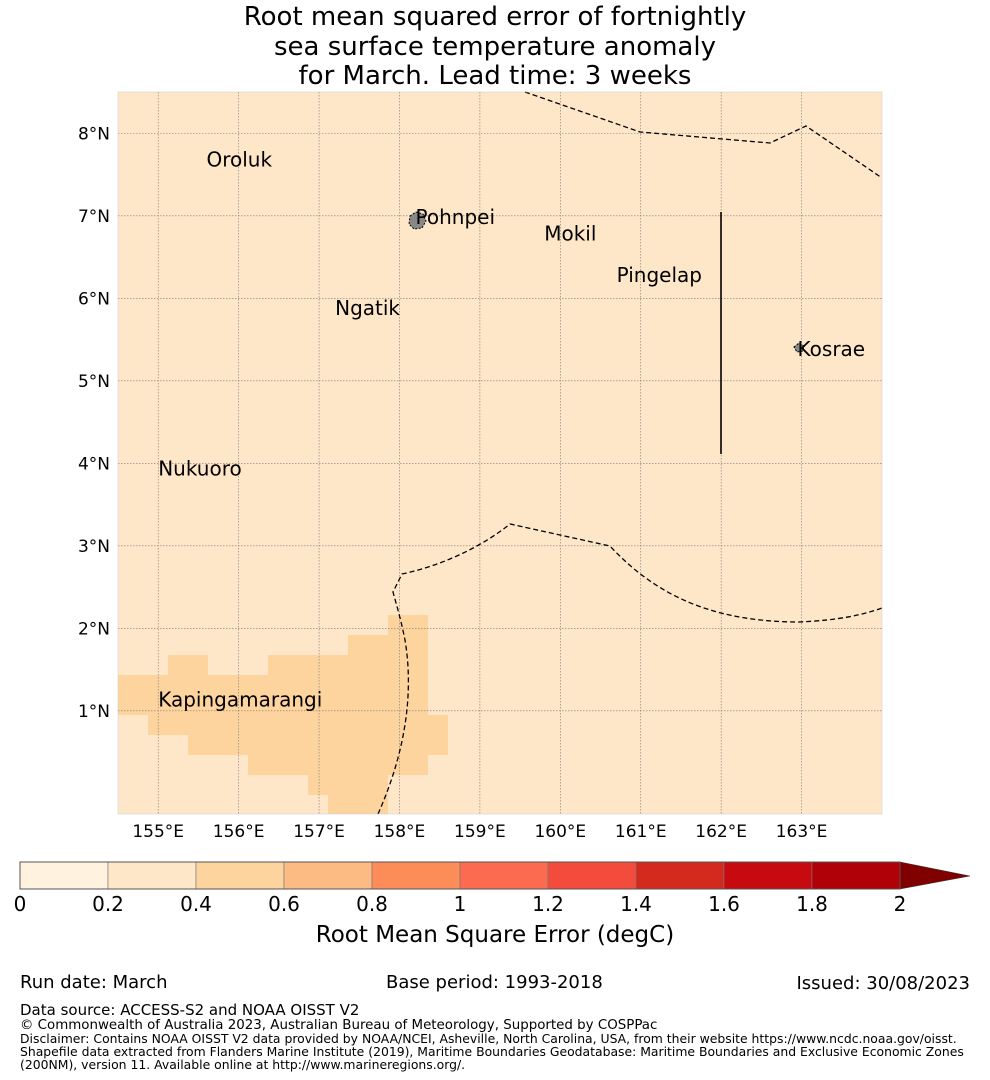 Image resolution: width=990 pixels, height=1080 pixels. What do you see at coordinates (560, 832) in the screenshot?
I see `lon-tick-label: 160°E` at bounding box center [560, 832].